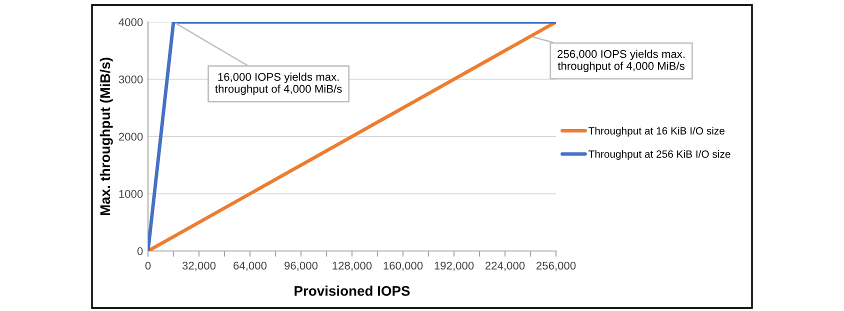  Describe the element at coordinates (301, 266) in the screenshot. I see `x-tick-label: 96,000` at that location.